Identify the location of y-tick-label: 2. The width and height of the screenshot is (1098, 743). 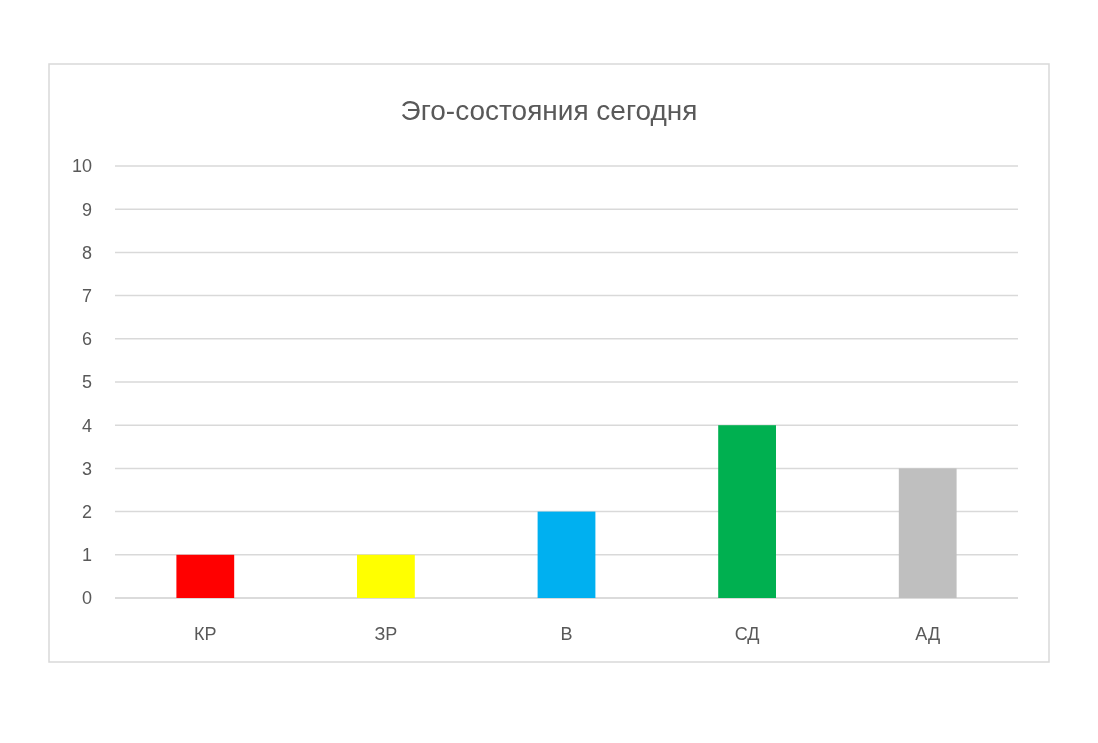
(86, 511).